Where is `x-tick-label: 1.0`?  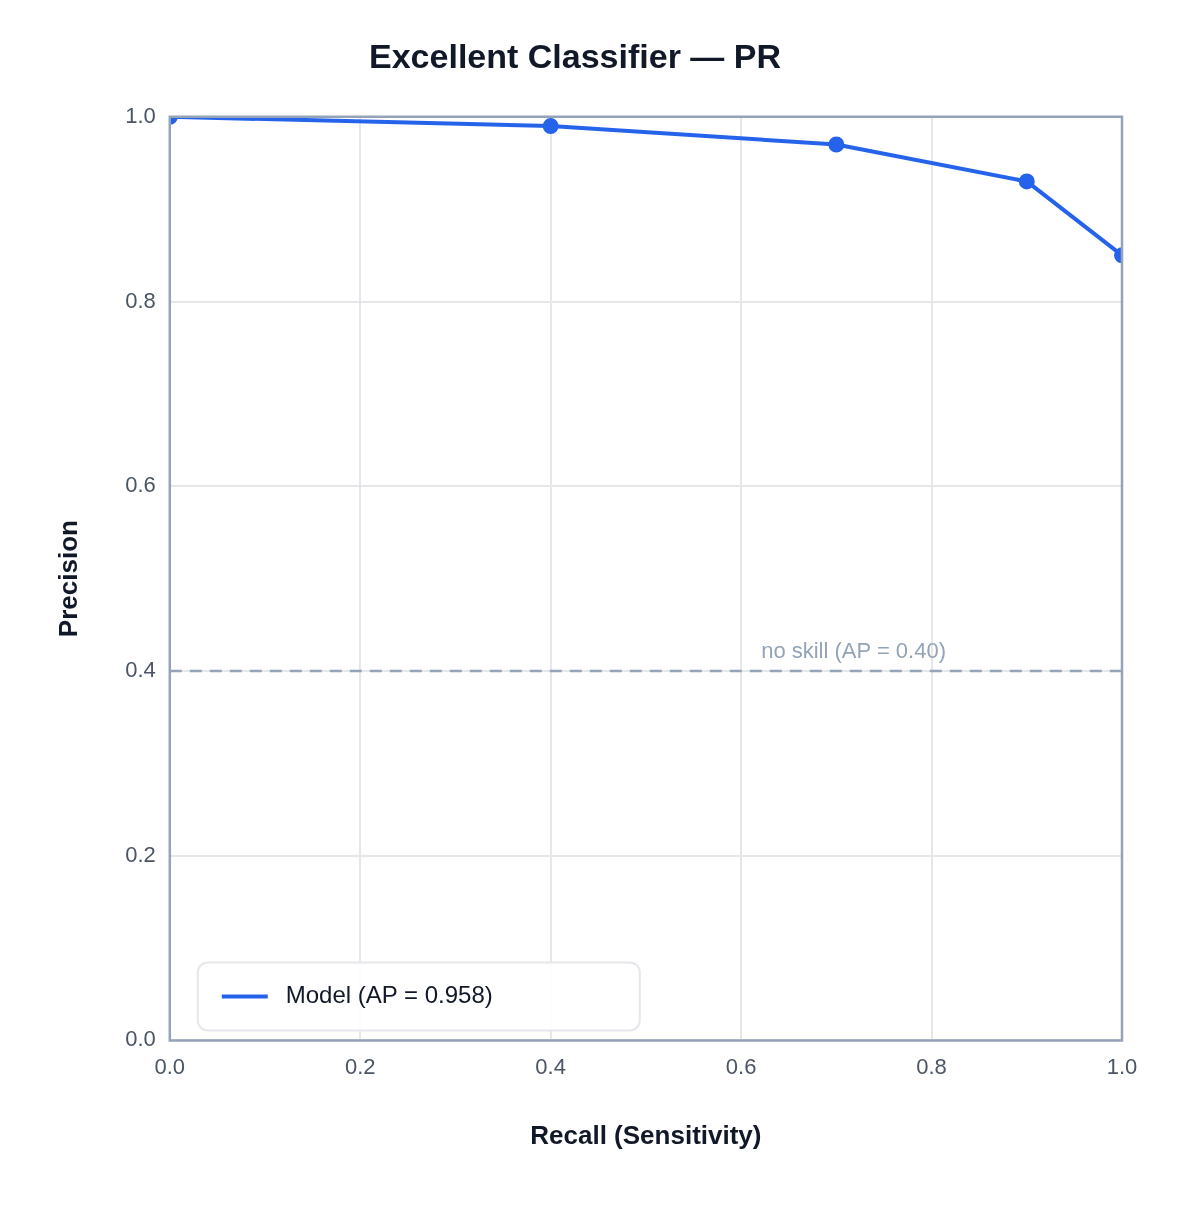
x-tick-label: 1.0 is located at coordinates (1122, 1066).